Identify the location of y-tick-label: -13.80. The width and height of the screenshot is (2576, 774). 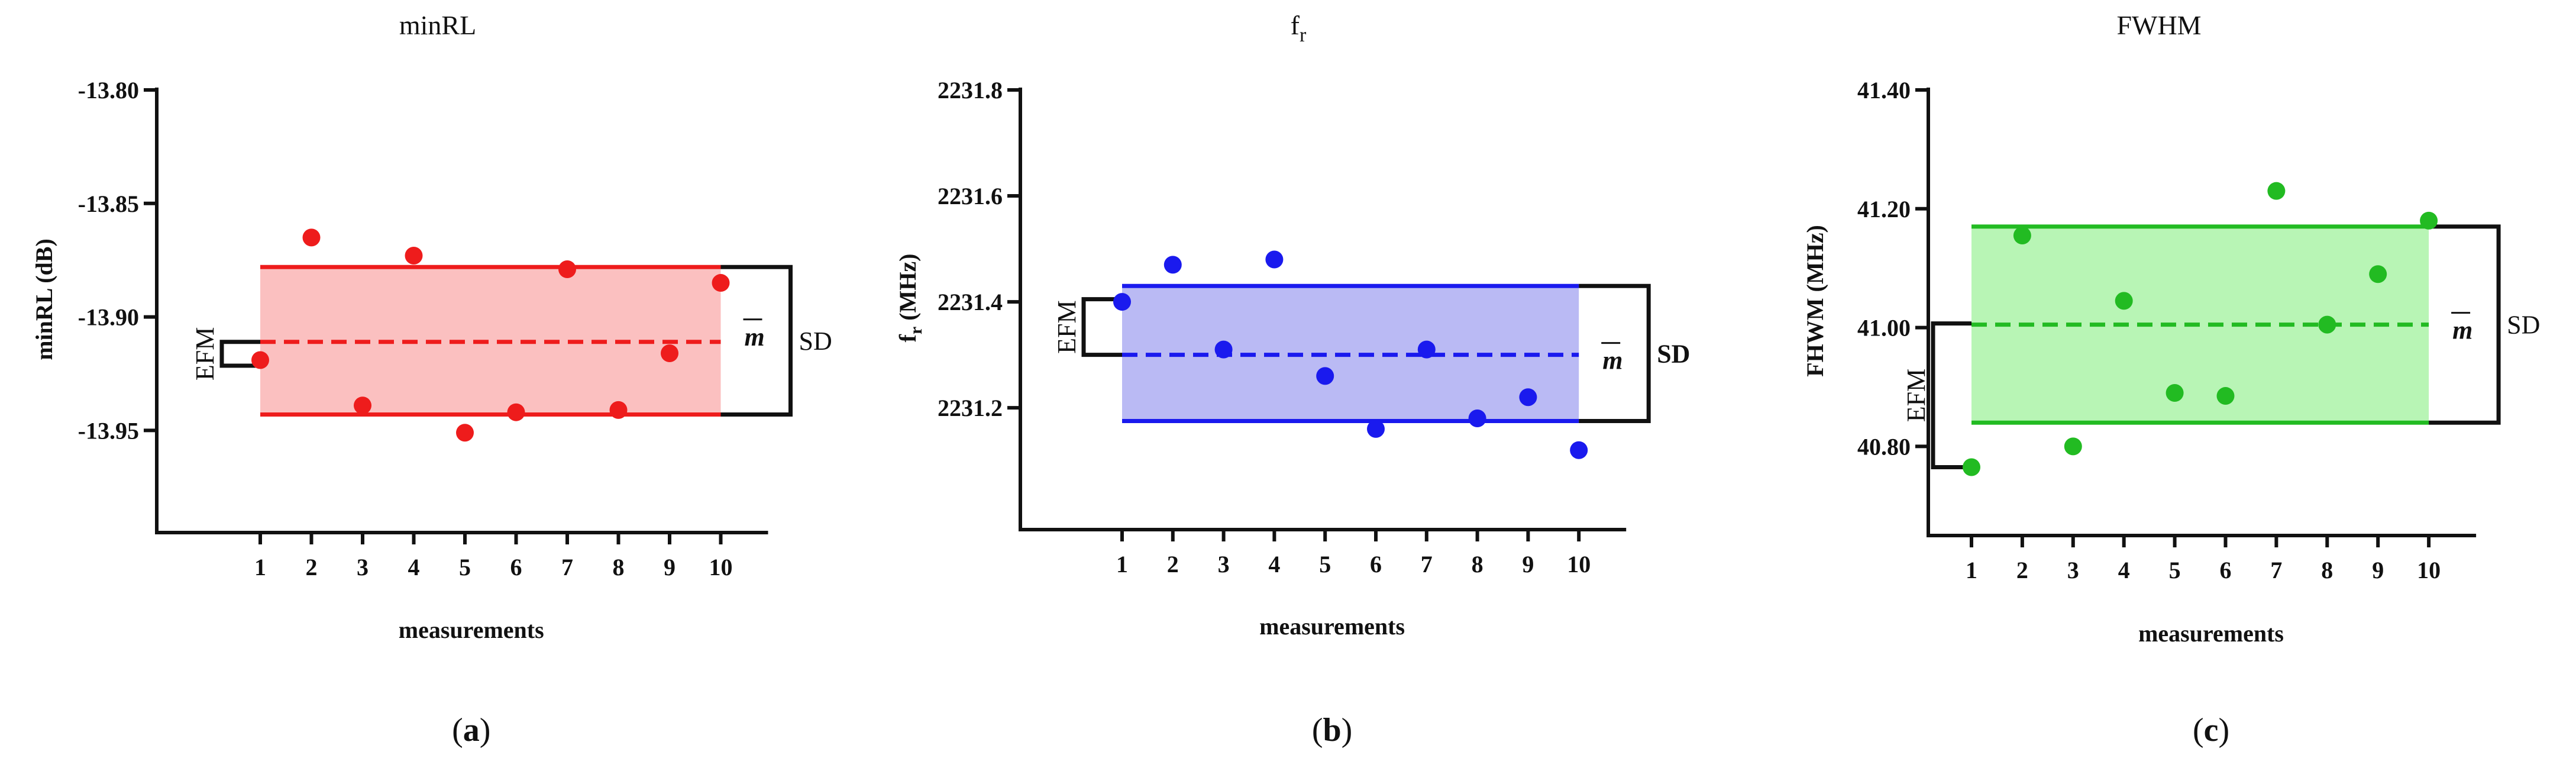
(108, 90).